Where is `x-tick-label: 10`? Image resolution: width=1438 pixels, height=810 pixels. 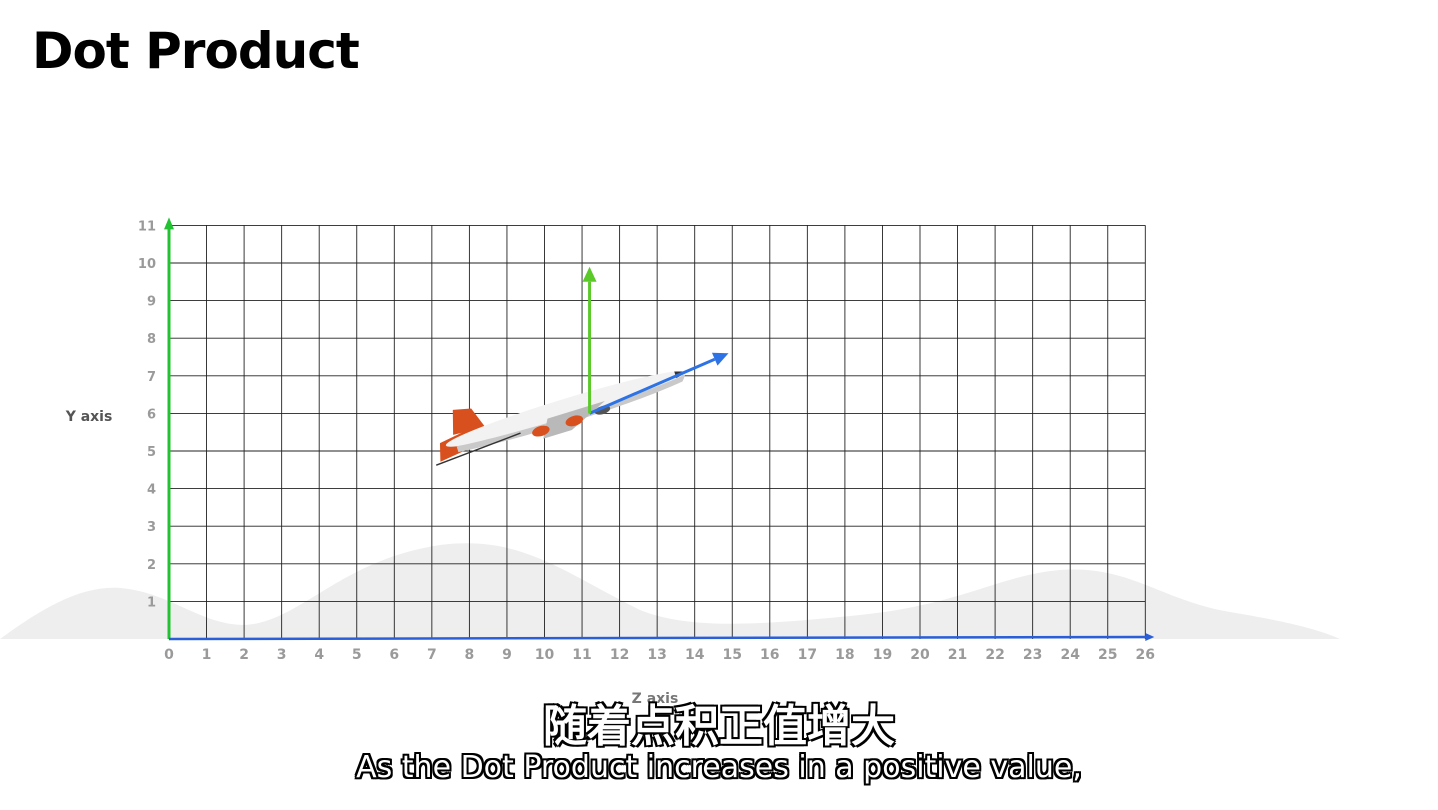 x-tick-label: 10 is located at coordinates (545, 655).